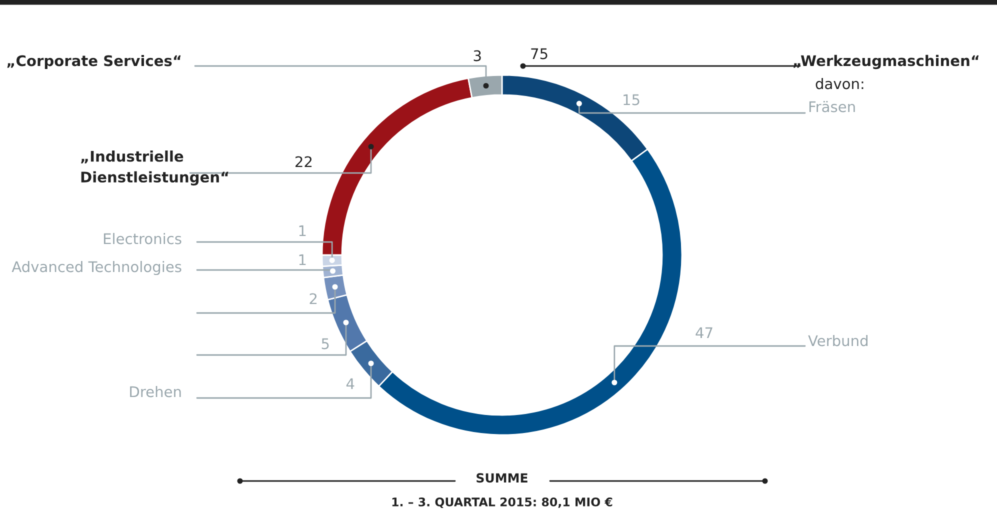 Image resolution: width=997 pixels, height=521 pixels. What do you see at coordinates (97, 268) in the screenshot?
I see `slice-label: Advanced Technologies` at bounding box center [97, 268].